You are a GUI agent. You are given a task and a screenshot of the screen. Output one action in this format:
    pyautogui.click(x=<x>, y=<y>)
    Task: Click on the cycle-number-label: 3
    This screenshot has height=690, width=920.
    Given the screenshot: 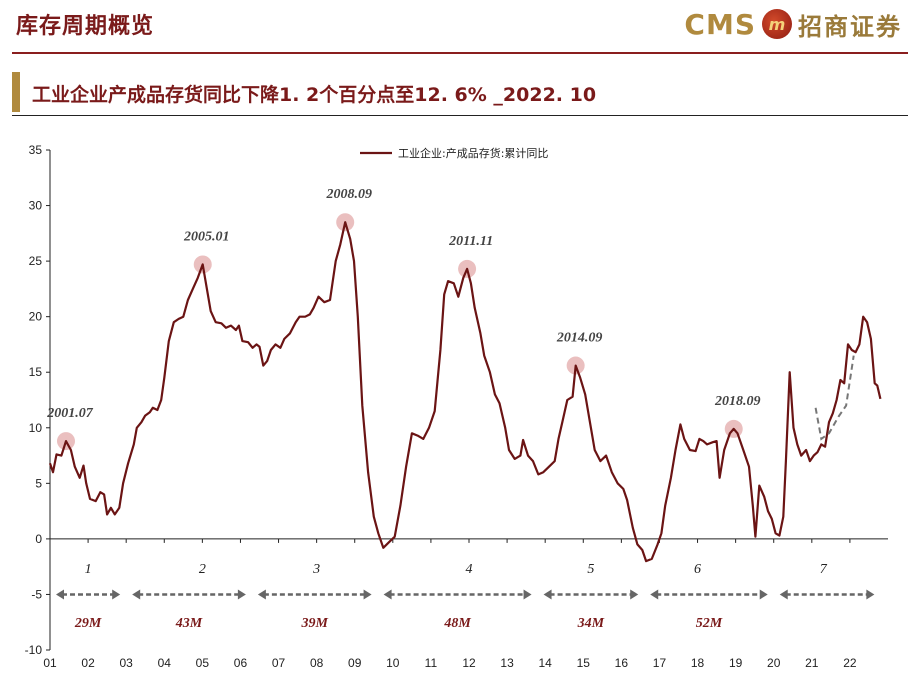 What is the action you would take?
    pyautogui.click(x=316, y=569)
    